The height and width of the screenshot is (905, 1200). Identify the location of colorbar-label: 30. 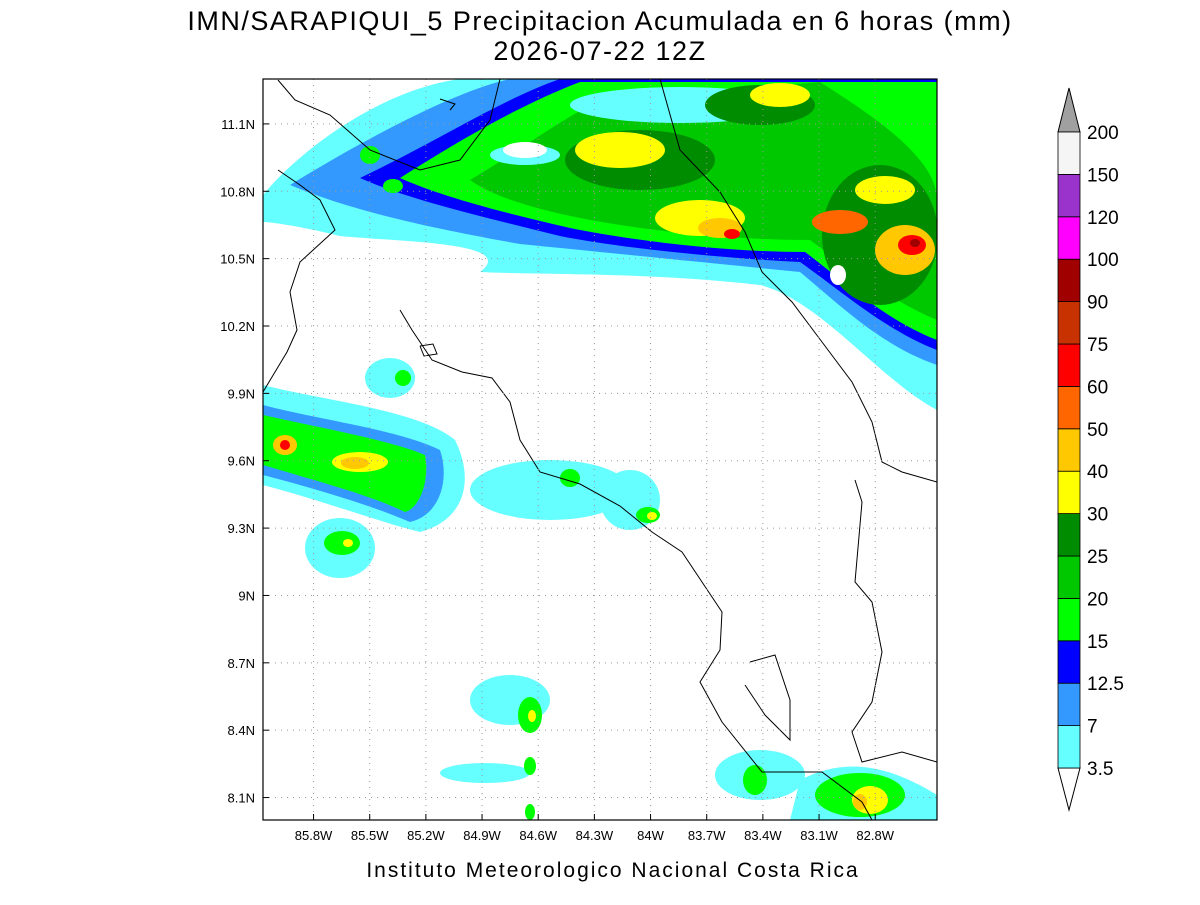
(1097, 515).